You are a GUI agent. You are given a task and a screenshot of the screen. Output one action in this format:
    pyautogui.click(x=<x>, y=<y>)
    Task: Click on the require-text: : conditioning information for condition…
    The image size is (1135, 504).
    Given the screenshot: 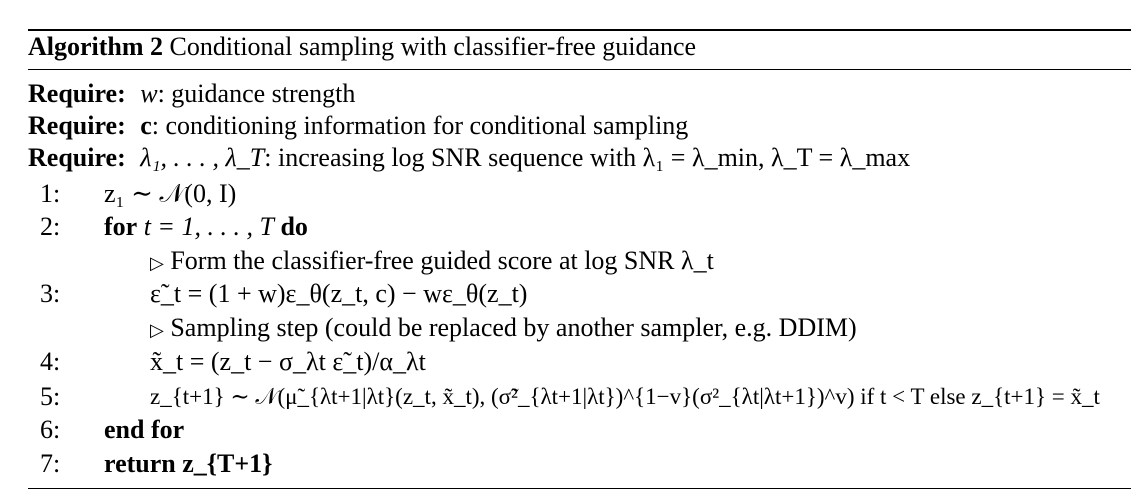 What is the action you would take?
    pyautogui.click(x=420, y=125)
    